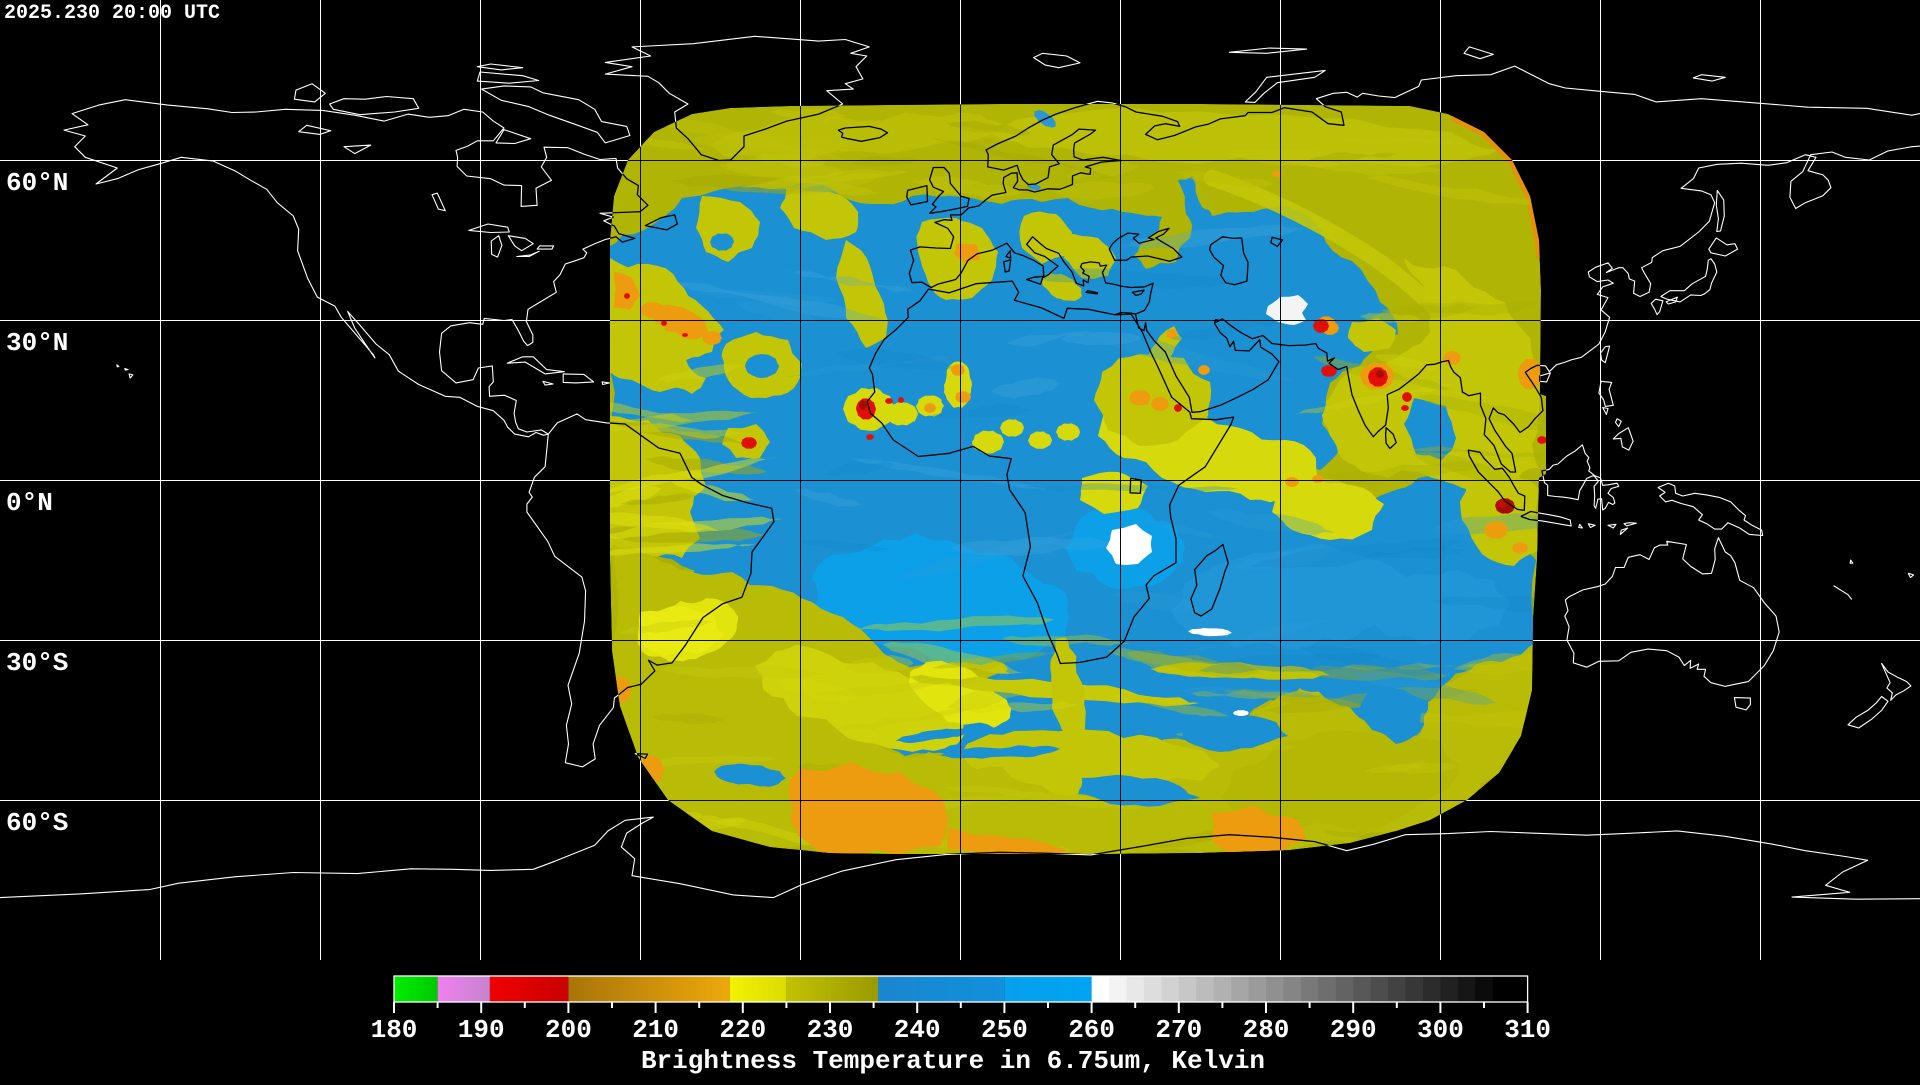 The width and height of the screenshot is (1920, 1085). Describe the element at coordinates (29, 503) in the screenshot. I see `svg-text: 0°N` at that location.